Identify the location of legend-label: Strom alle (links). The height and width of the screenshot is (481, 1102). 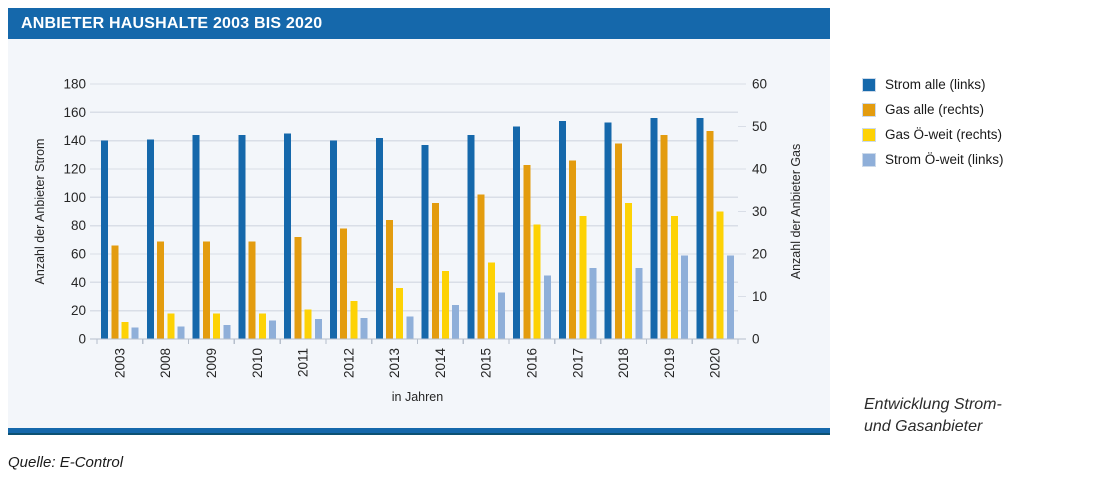
(935, 84).